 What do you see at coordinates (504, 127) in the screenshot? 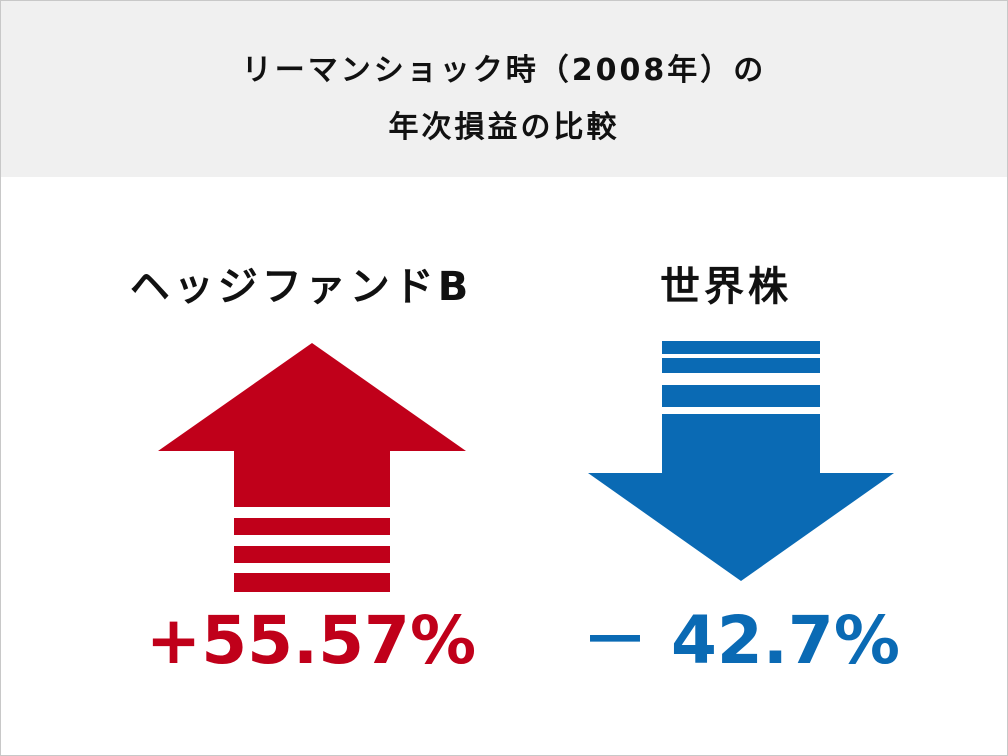
I see `title-line-2: 年次損益の比較` at bounding box center [504, 127].